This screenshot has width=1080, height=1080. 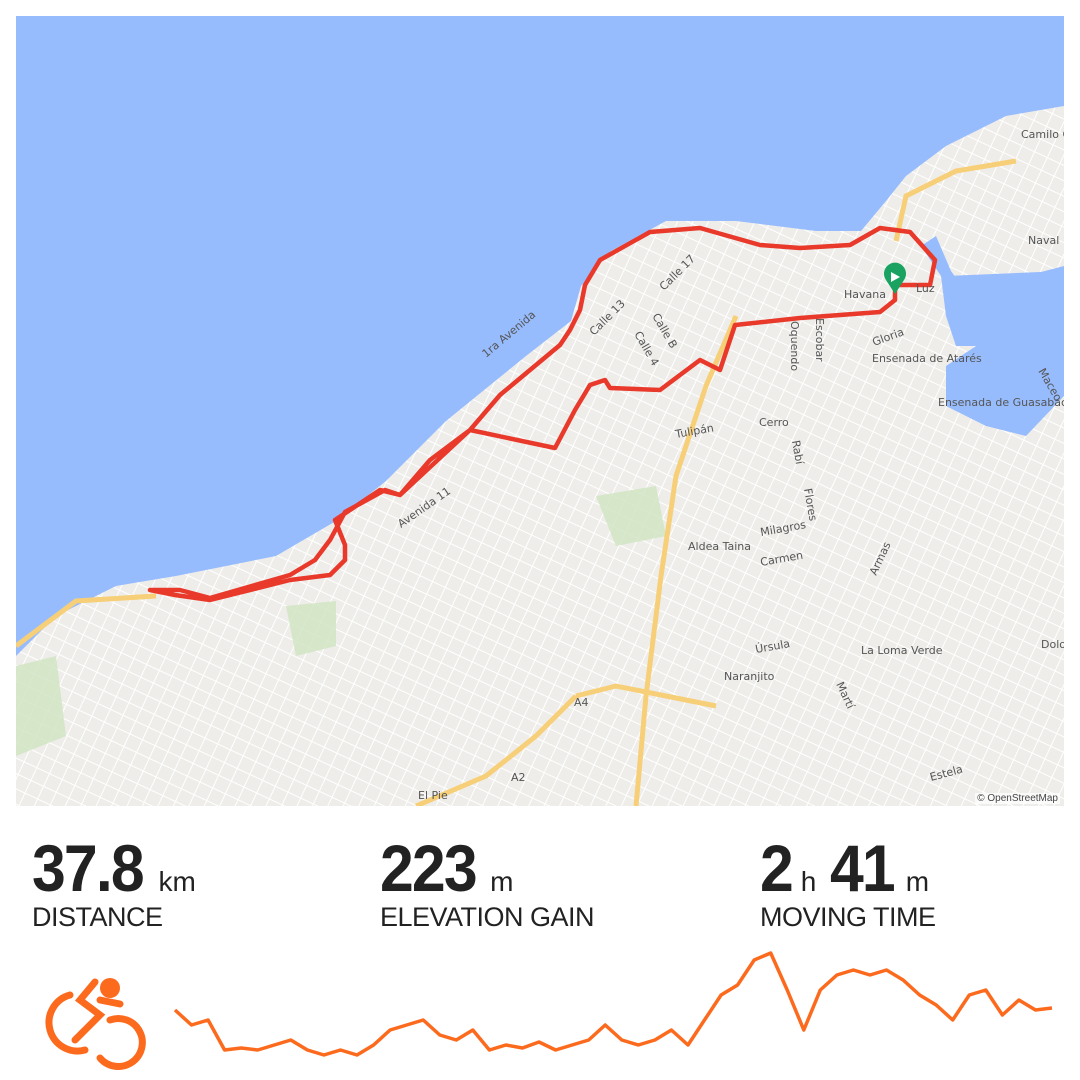 I want to click on hours-unit: h, so click(x=808, y=881).